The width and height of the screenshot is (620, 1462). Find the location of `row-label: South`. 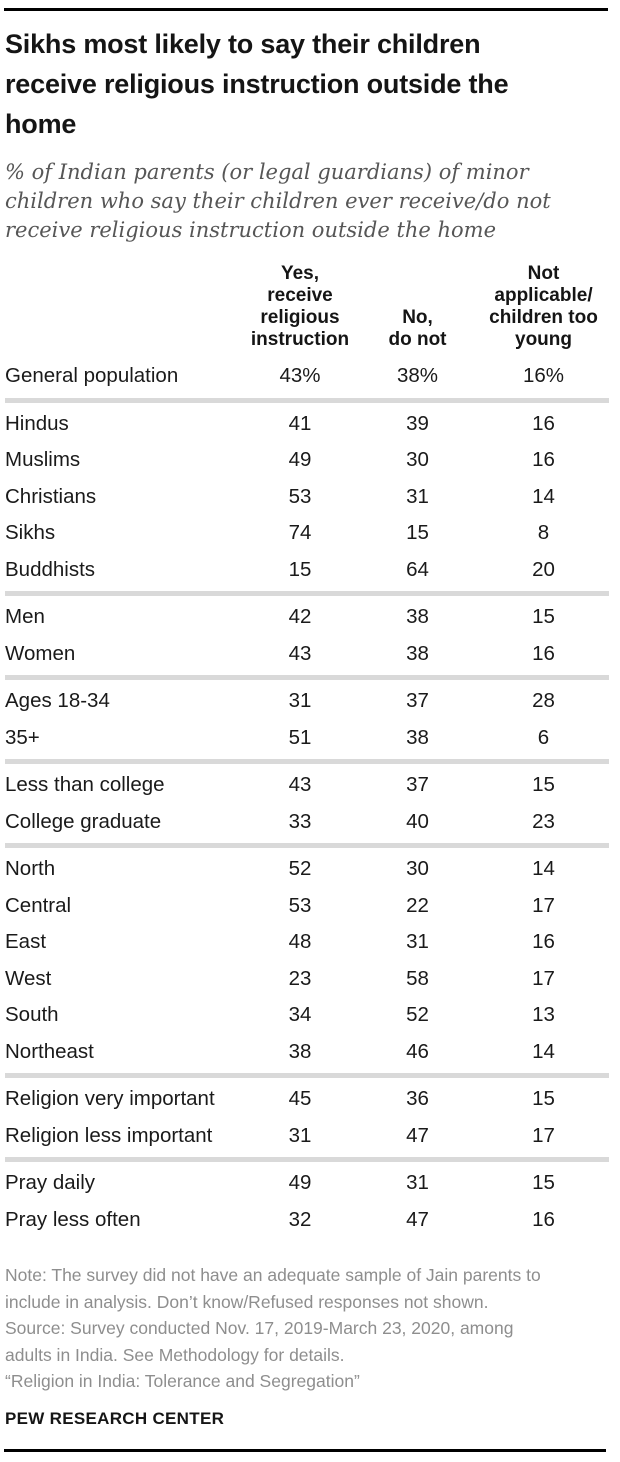

row-label: South is located at coordinates (32, 1015).